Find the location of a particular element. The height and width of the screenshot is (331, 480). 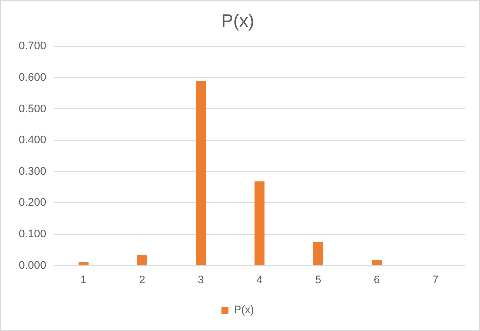

y-tick-label: 0.600 is located at coordinates (32, 78).